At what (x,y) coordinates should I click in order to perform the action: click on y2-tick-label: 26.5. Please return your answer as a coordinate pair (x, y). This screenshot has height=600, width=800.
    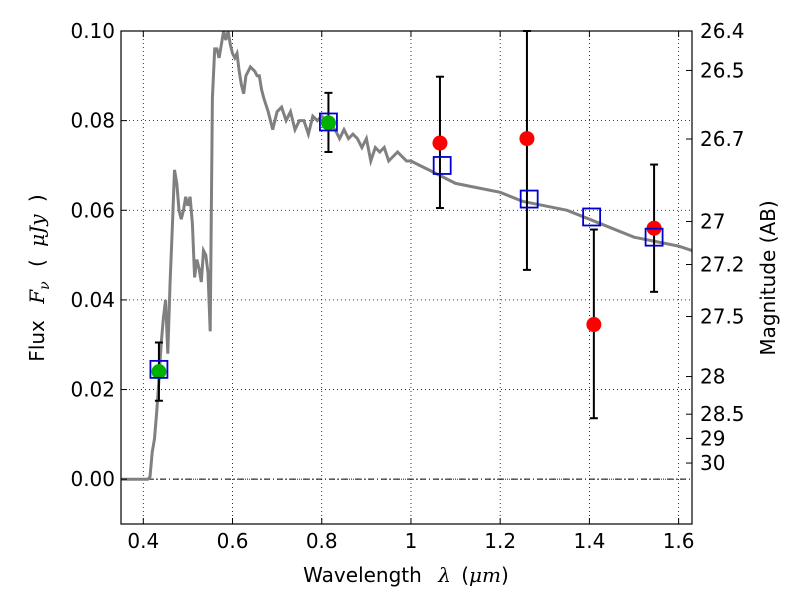
    Looking at the image, I should click on (722, 70).